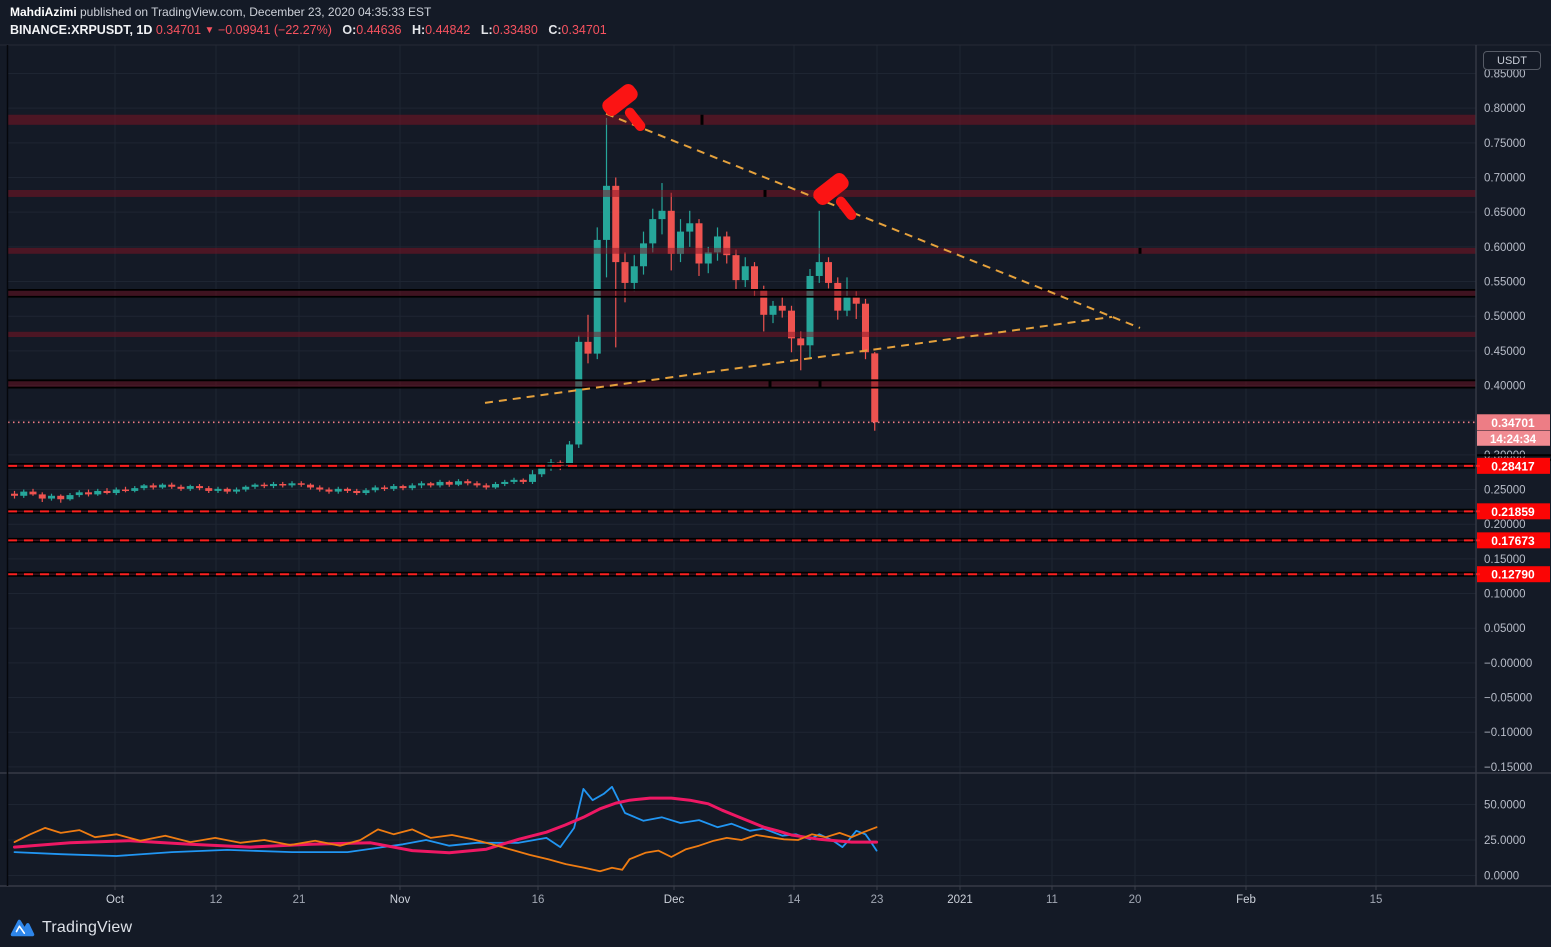 The height and width of the screenshot is (947, 1551). Describe the element at coordinates (1508, 733) in the screenshot. I see `price-tick-label: −0.10000` at that location.